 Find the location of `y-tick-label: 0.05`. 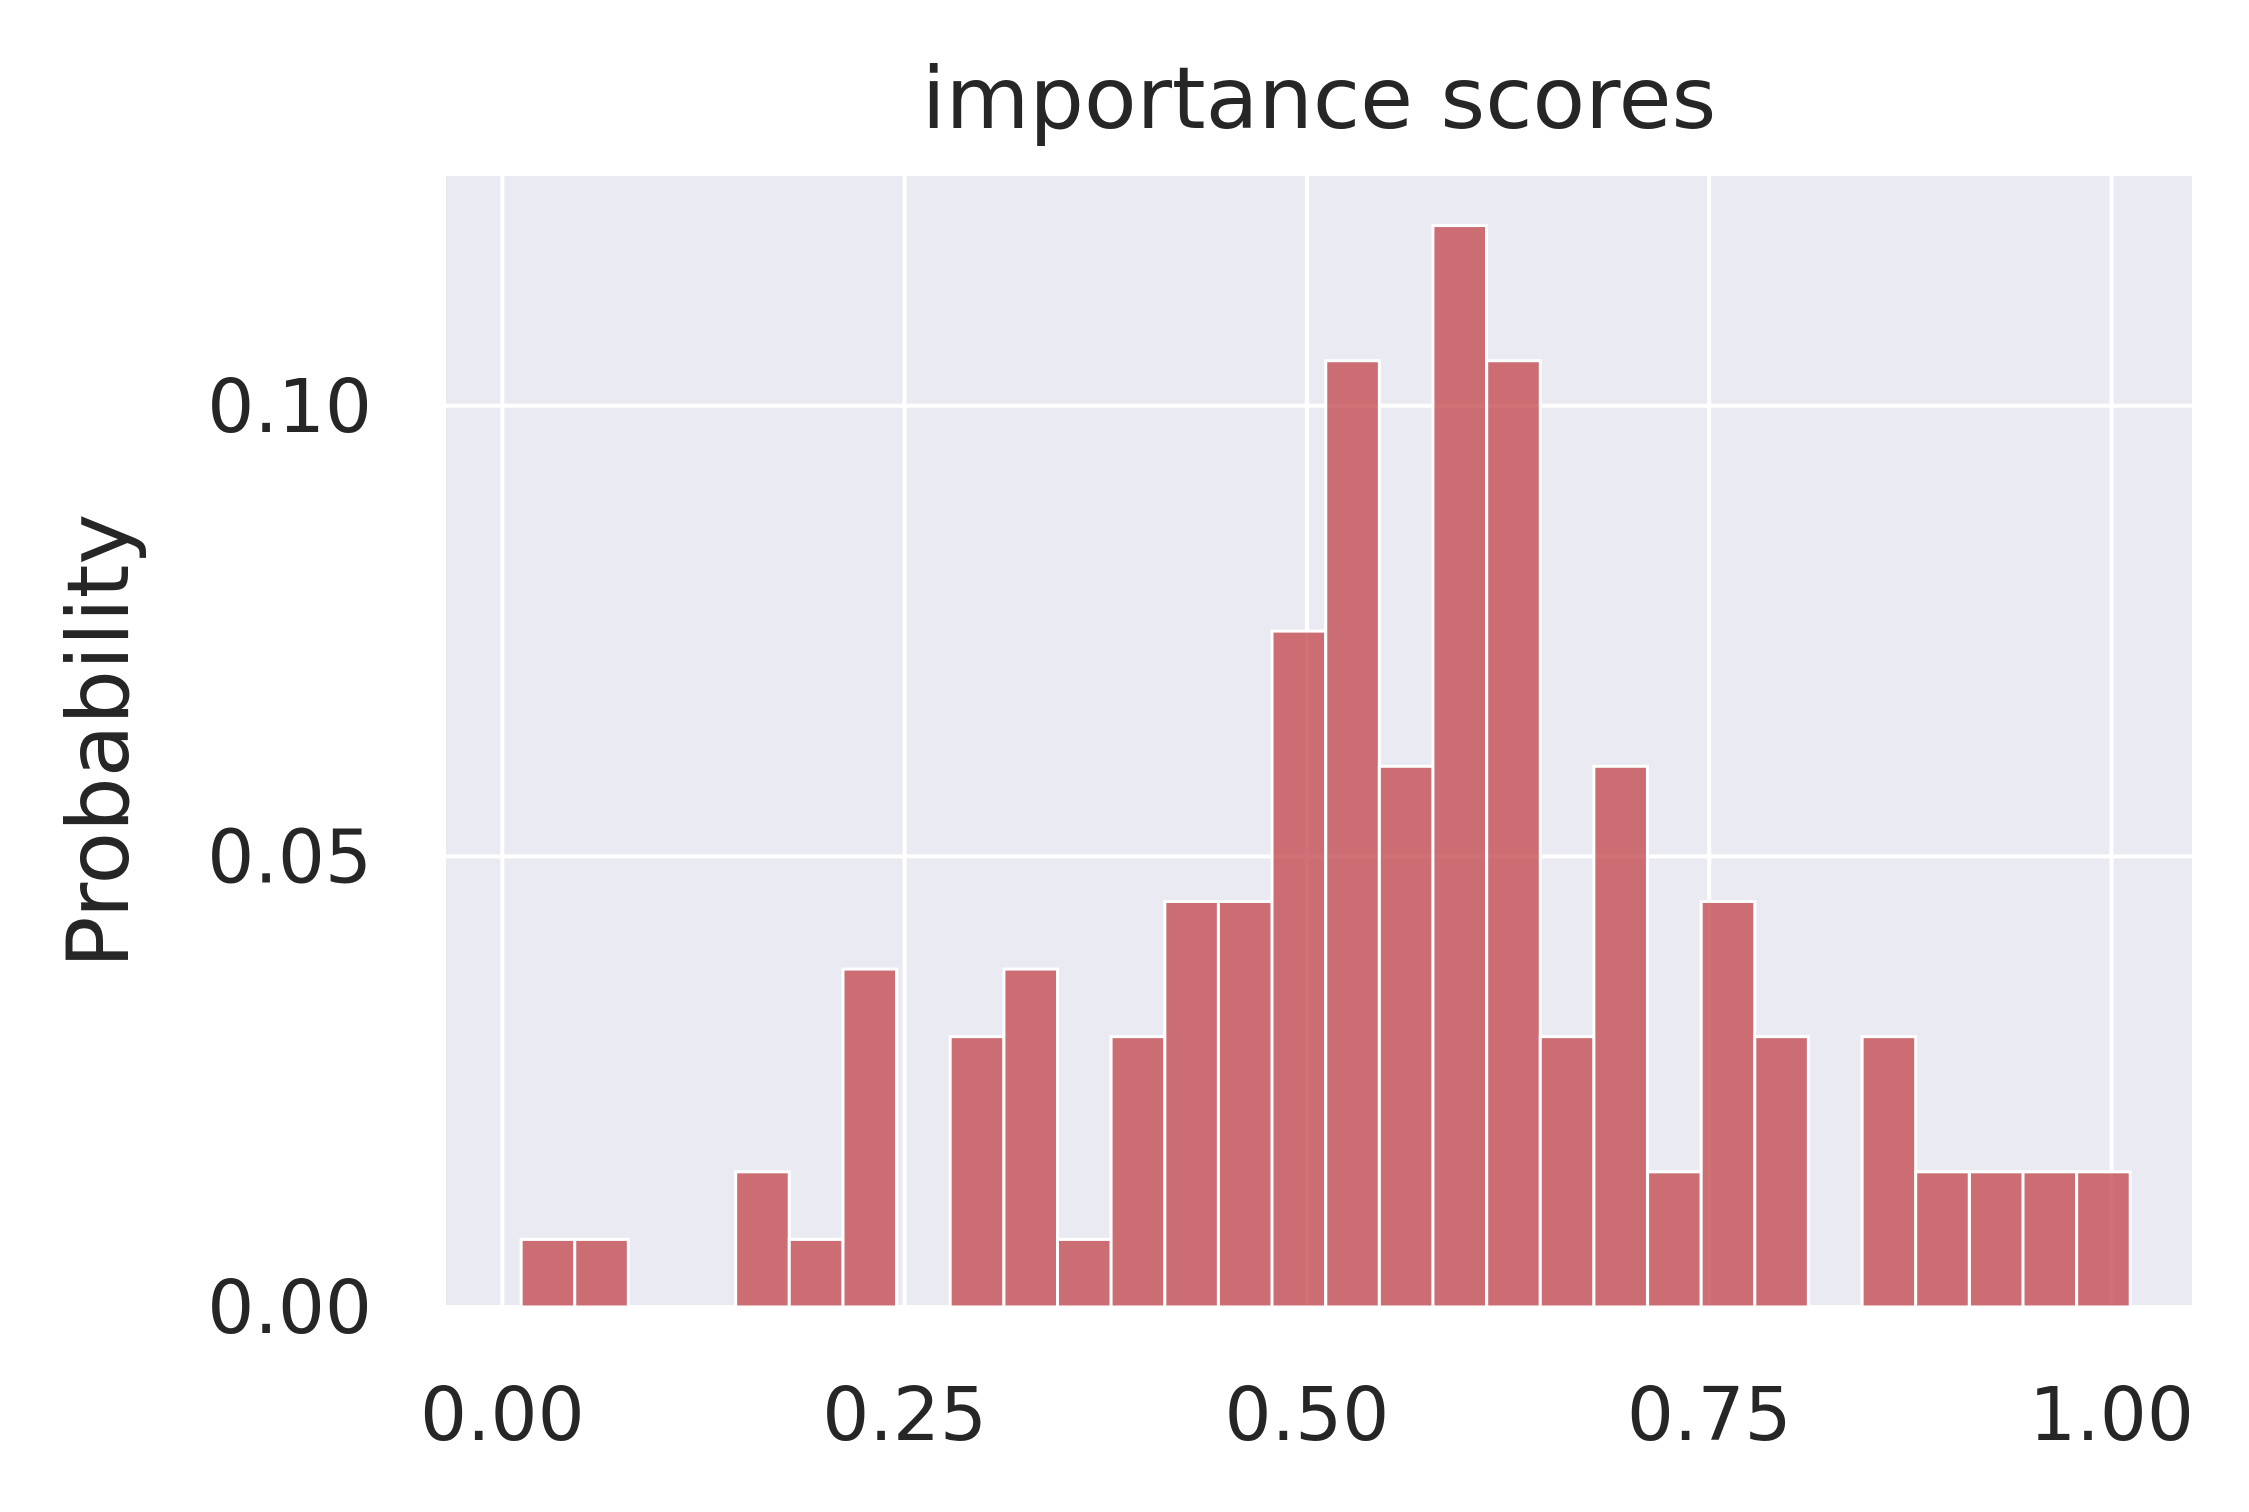

y-tick-label: 0.05 is located at coordinates (289, 857).